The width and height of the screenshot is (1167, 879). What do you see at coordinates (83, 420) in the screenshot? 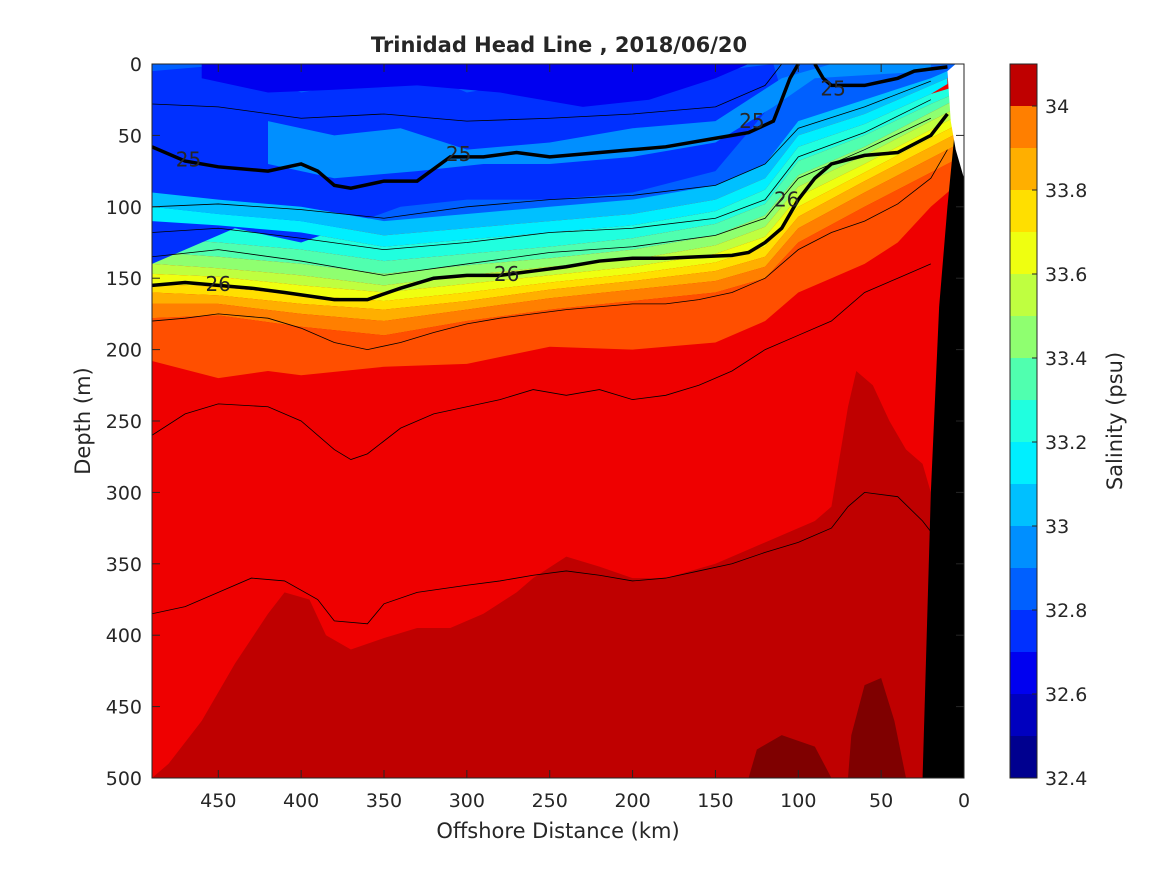
I see `y-axis-label: Depth (m)` at bounding box center [83, 420].